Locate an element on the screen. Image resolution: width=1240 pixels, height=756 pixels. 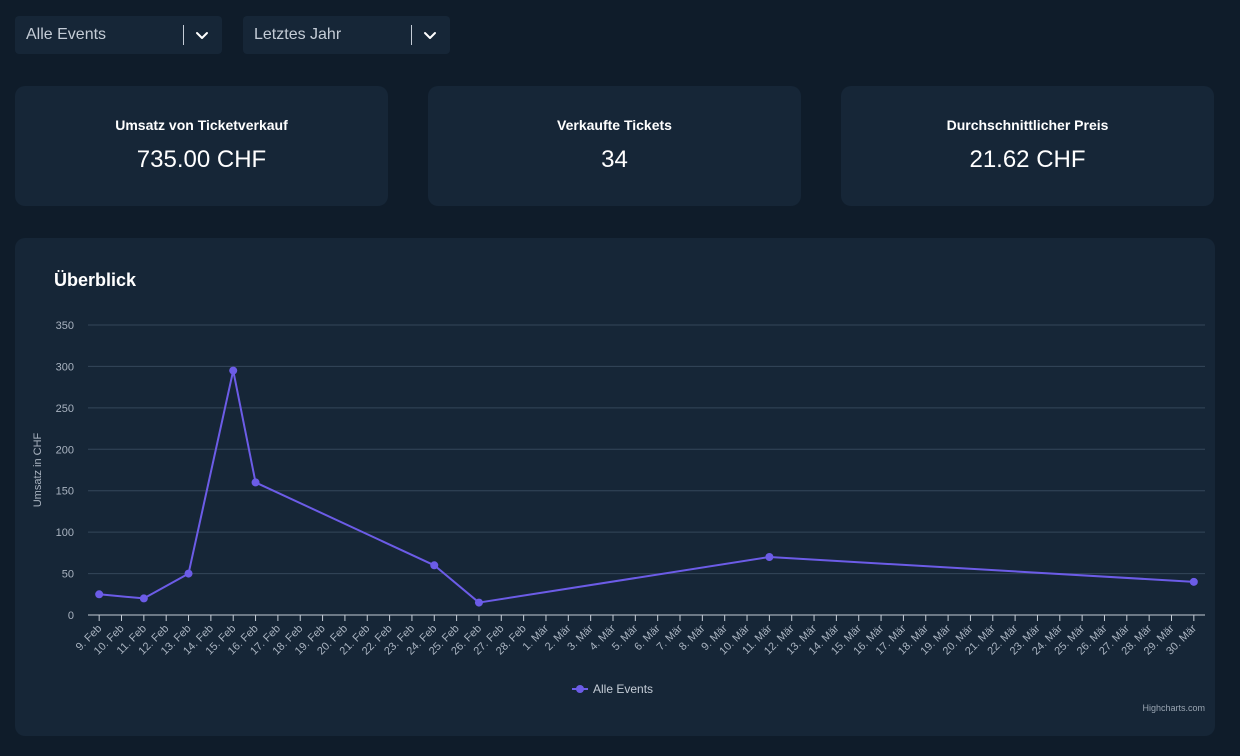
revenue-card-value: 735.00 CHF is located at coordinates (201, 159).